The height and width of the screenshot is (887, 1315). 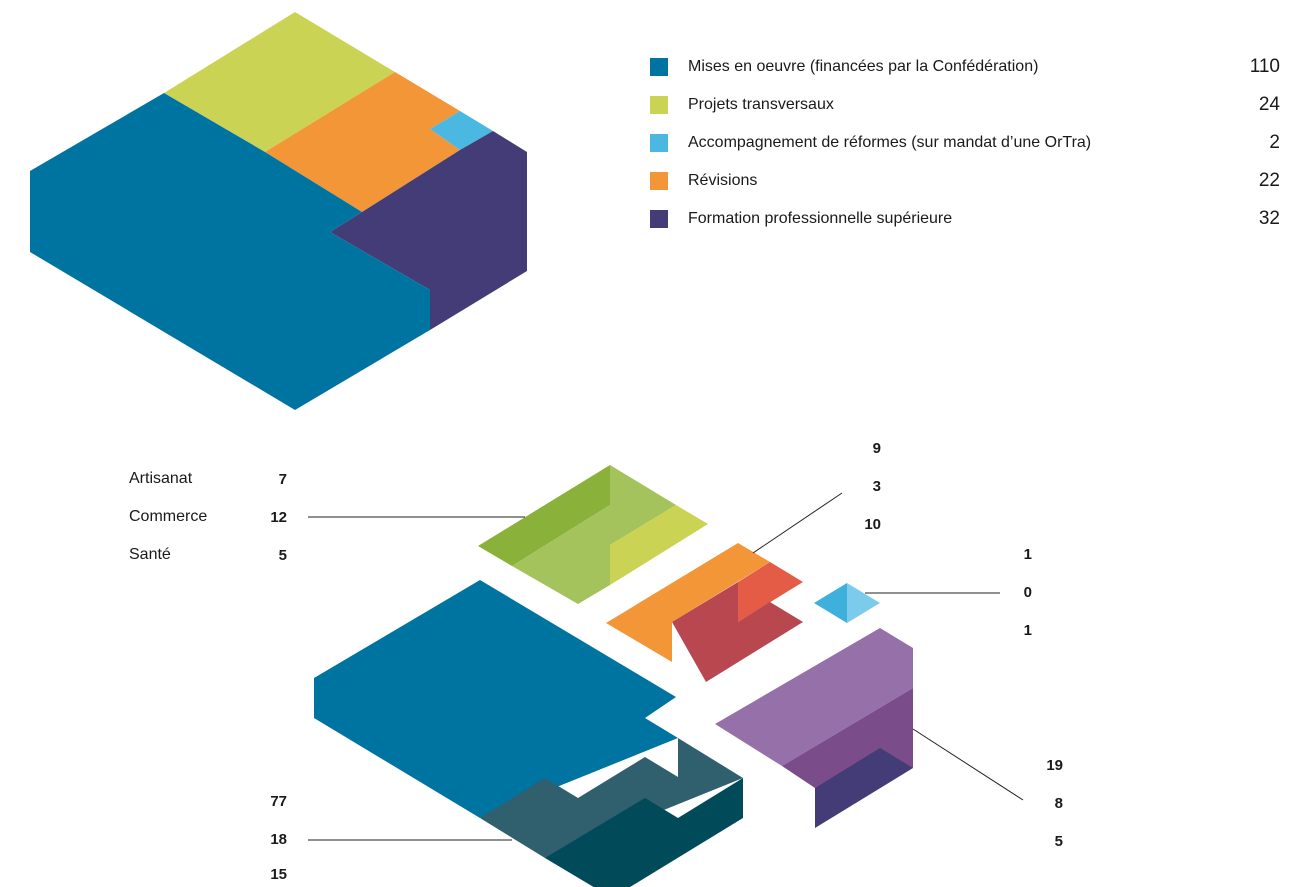 What do you see at coordinates (1264, 66) in the screenshot?
I see `legend-value: 110` at bounding box center [1264, 66].